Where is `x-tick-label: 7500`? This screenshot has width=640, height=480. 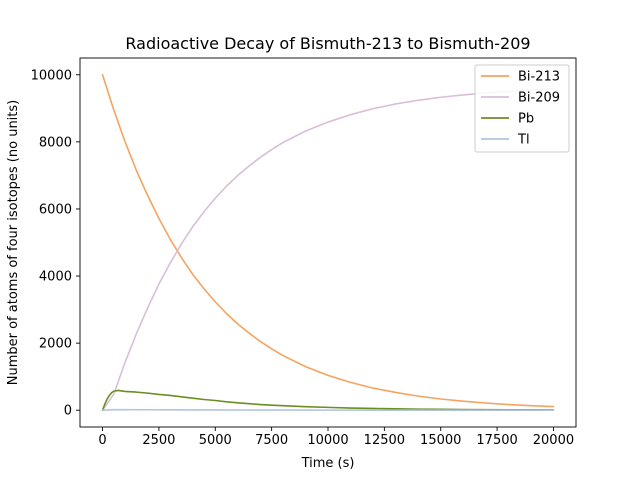 x-tick-label: 7500 is located at coordinates (271, 440).